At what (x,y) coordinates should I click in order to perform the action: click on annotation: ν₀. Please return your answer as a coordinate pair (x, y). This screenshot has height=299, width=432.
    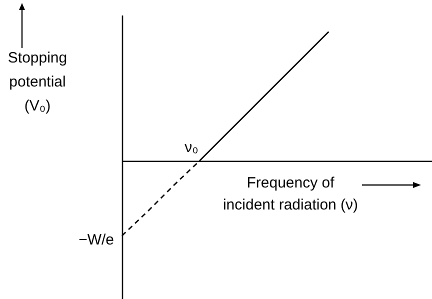
    Looking at the image, I should click on (191, 147).